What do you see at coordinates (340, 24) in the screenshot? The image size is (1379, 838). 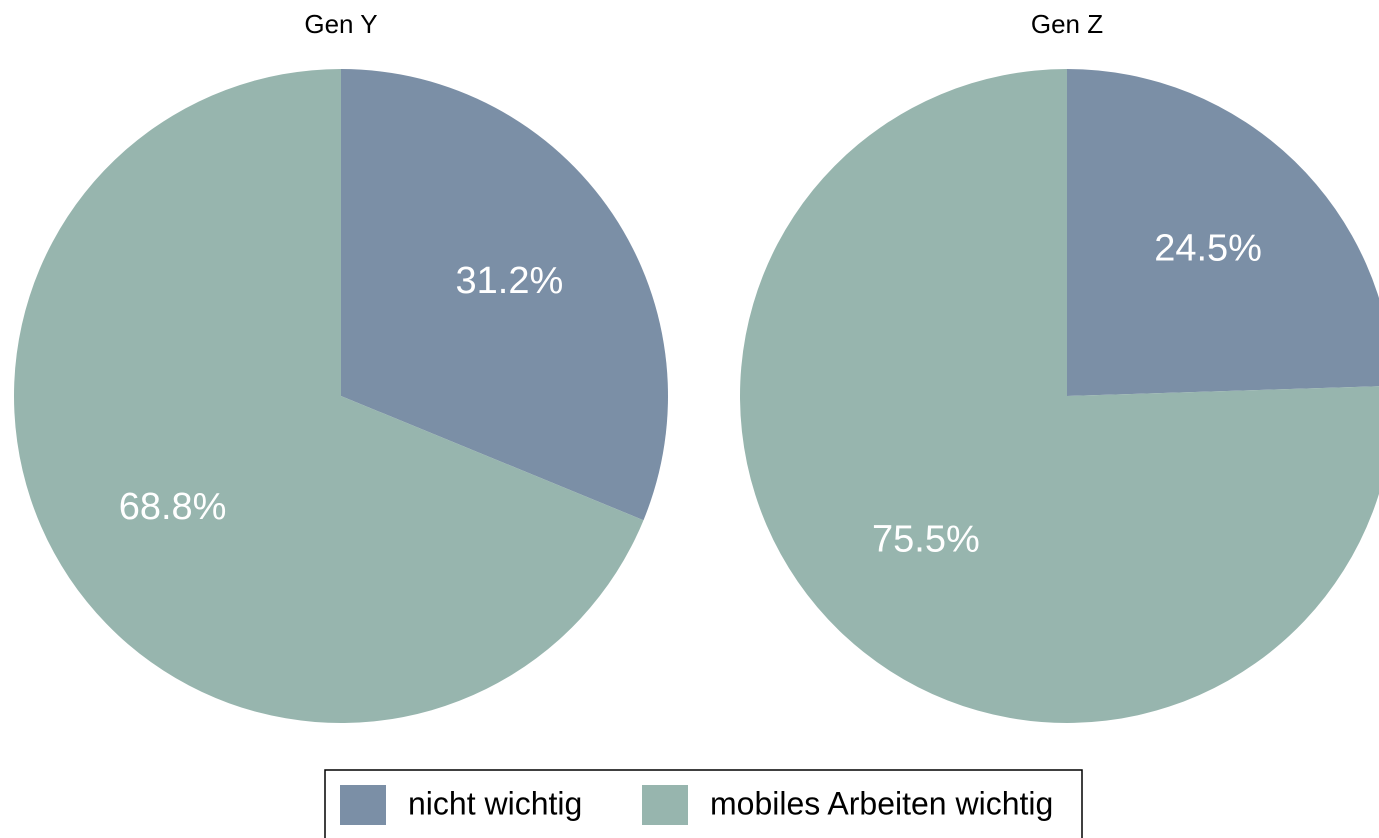 I see `chart-title: Gen Y` at bounding box center [340, 24].